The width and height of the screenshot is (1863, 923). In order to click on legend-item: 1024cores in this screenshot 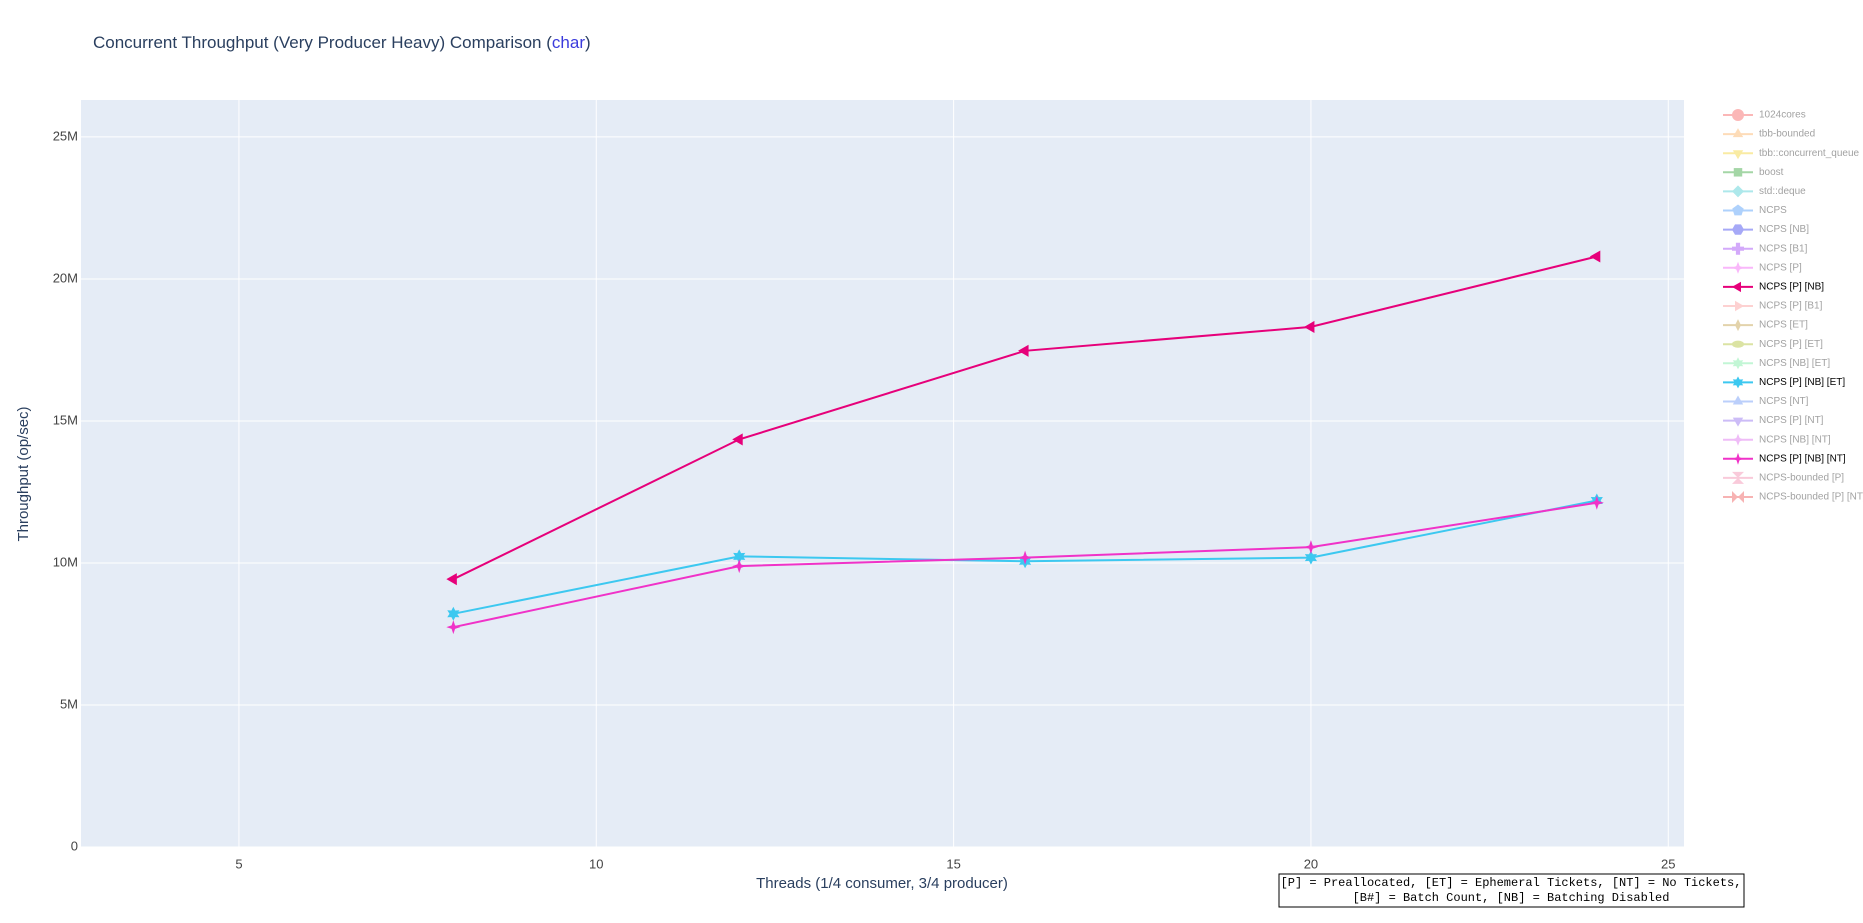, I will do `click(1764, 115)`.